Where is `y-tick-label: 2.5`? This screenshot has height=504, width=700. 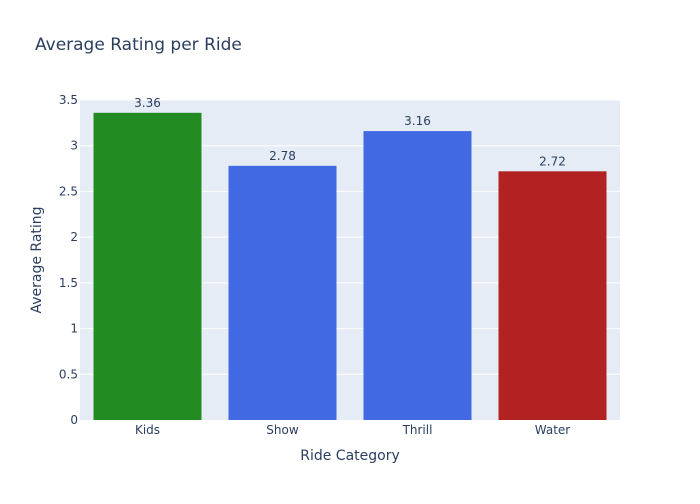 y-tick-label: 2.5 is located at coordinates (68, 191).